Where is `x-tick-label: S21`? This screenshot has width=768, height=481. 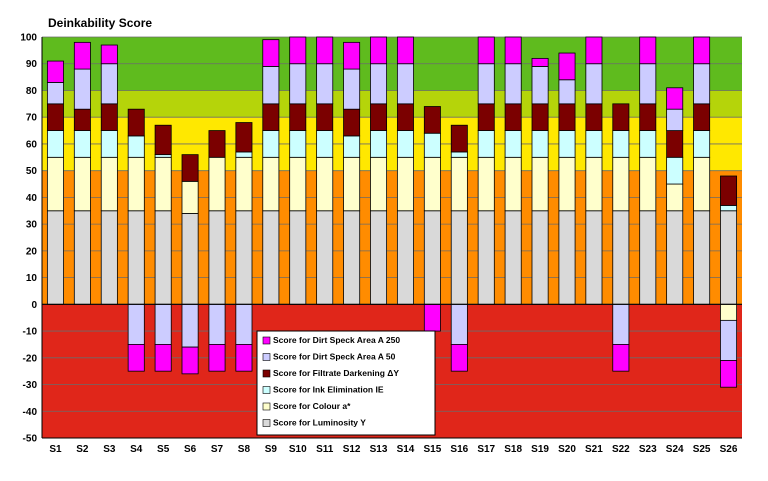
x-tick-label: S21 is located at coordinates (594, 449).